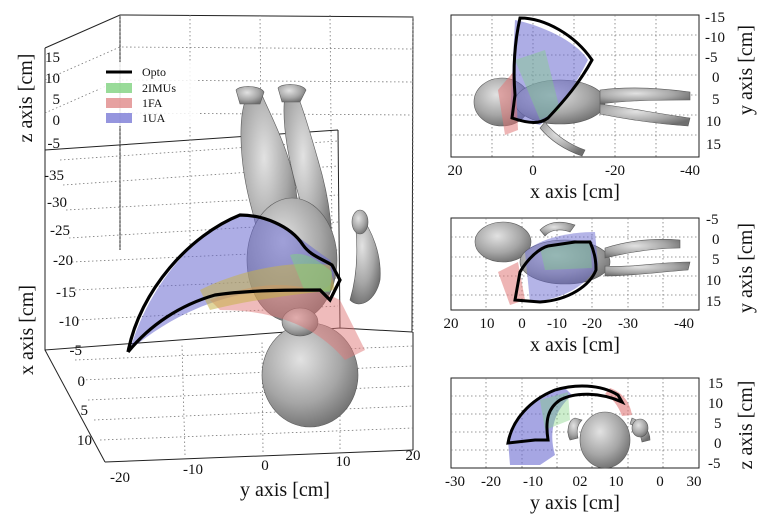  Describe the element at coordinates (54, 176) in the screenshot. I see `x-tick: -35` at that location.